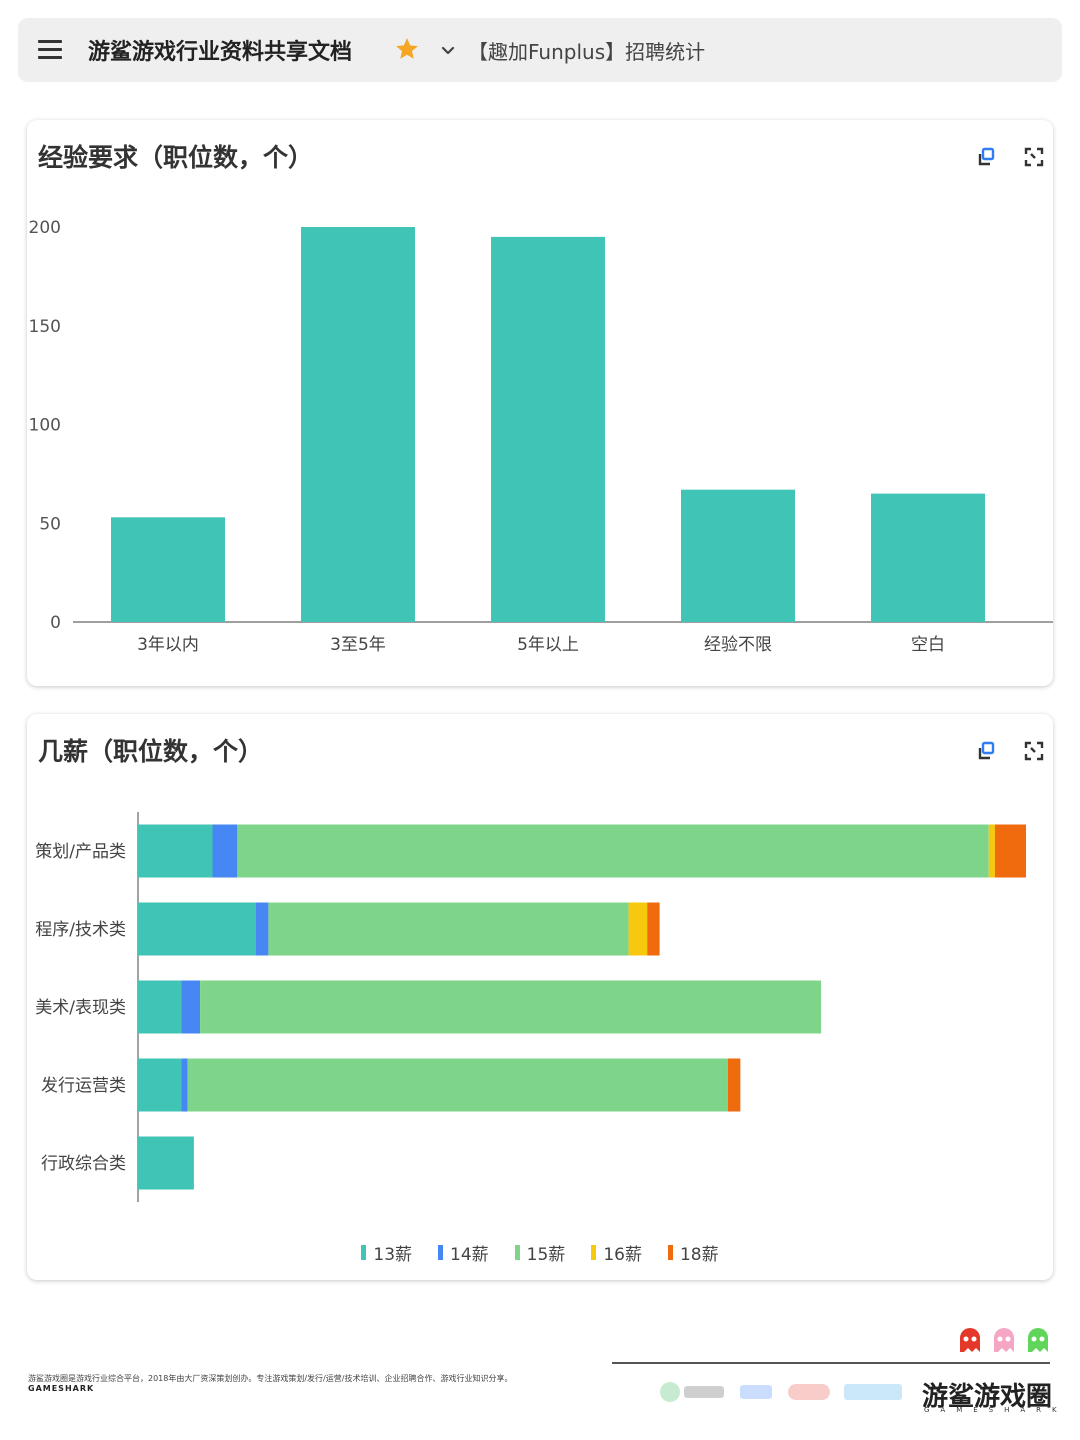  I want to click on x-tick-label: 空白, so click(928, 645).